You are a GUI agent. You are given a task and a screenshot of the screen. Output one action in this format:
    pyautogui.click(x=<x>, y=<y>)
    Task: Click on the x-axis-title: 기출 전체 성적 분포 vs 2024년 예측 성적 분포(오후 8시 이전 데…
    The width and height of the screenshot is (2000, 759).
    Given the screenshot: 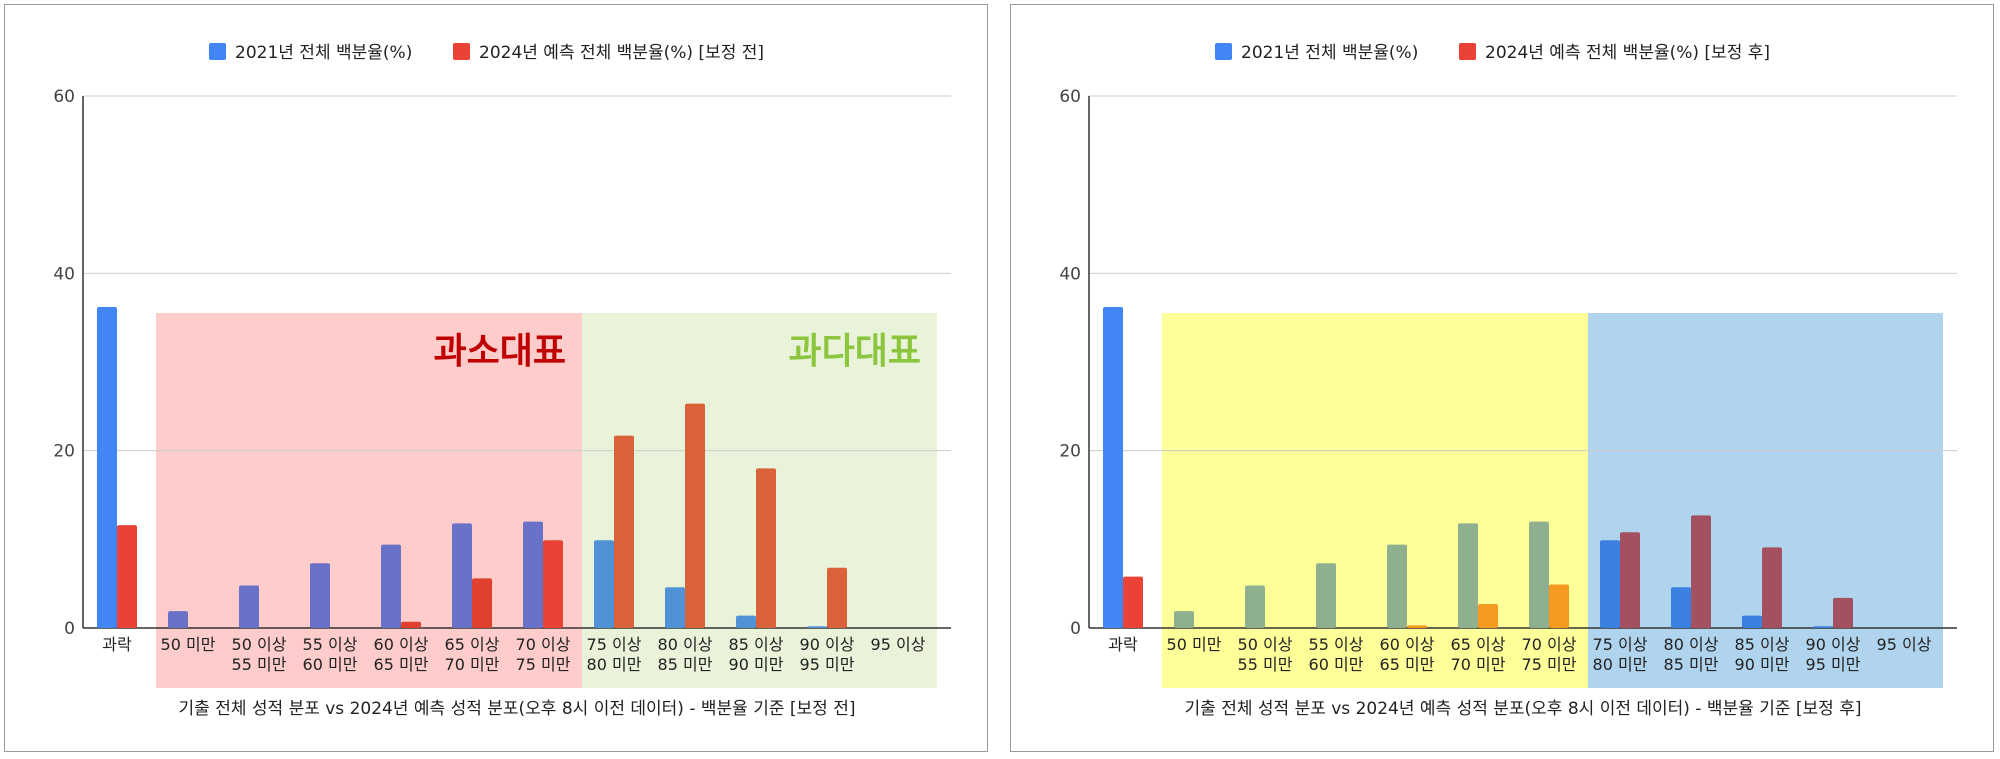 What is the action you would take?
    pyautogui.click(x=1523, y=709)
    